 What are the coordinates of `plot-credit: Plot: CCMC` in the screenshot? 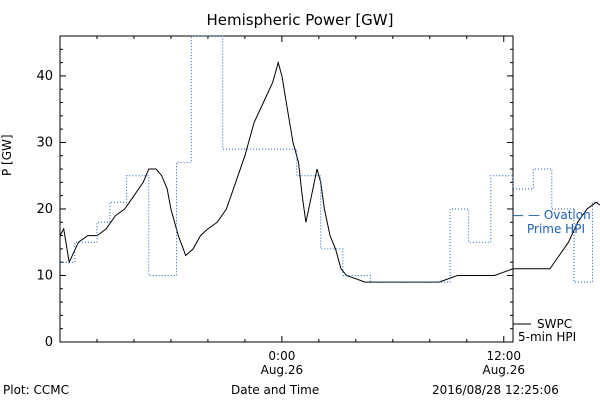 It's located at (36, 390).